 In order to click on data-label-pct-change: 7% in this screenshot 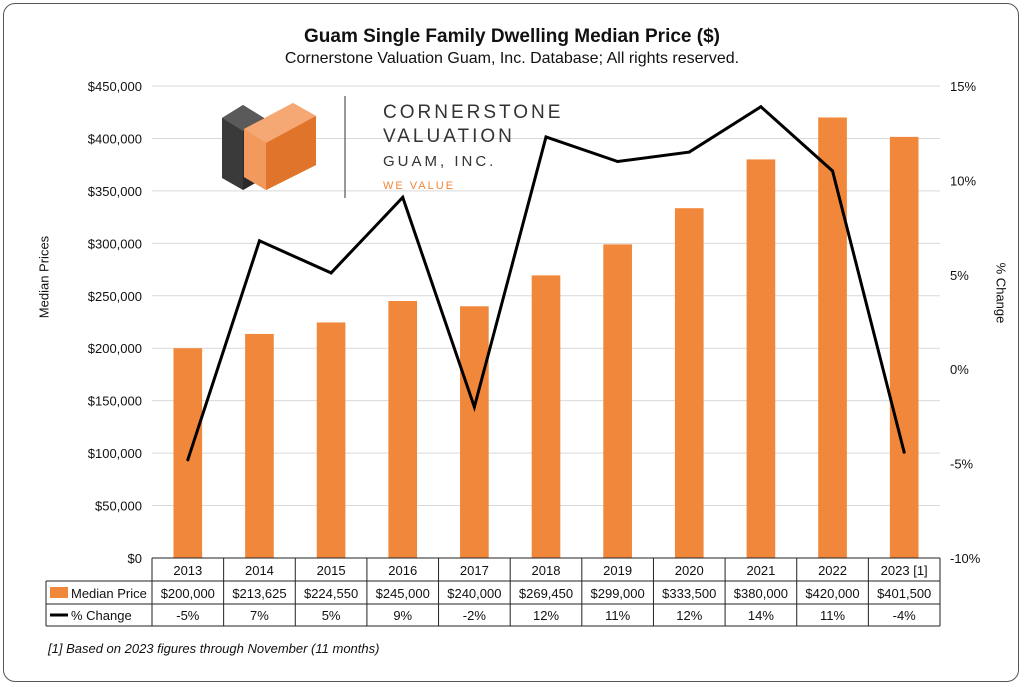, I will do `click(259, 615)`.